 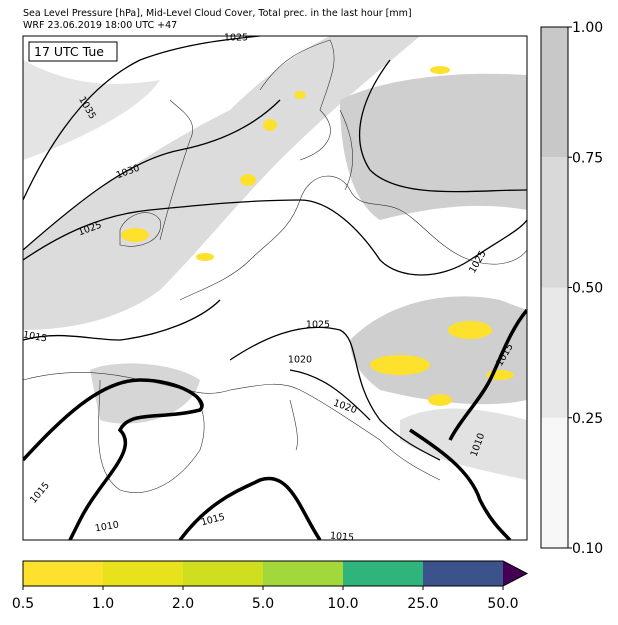 What do you see at coordinates (502, 604) in the screenshot?
I see `precip-tick-label: 50.0` at bounding box center [502, 604].